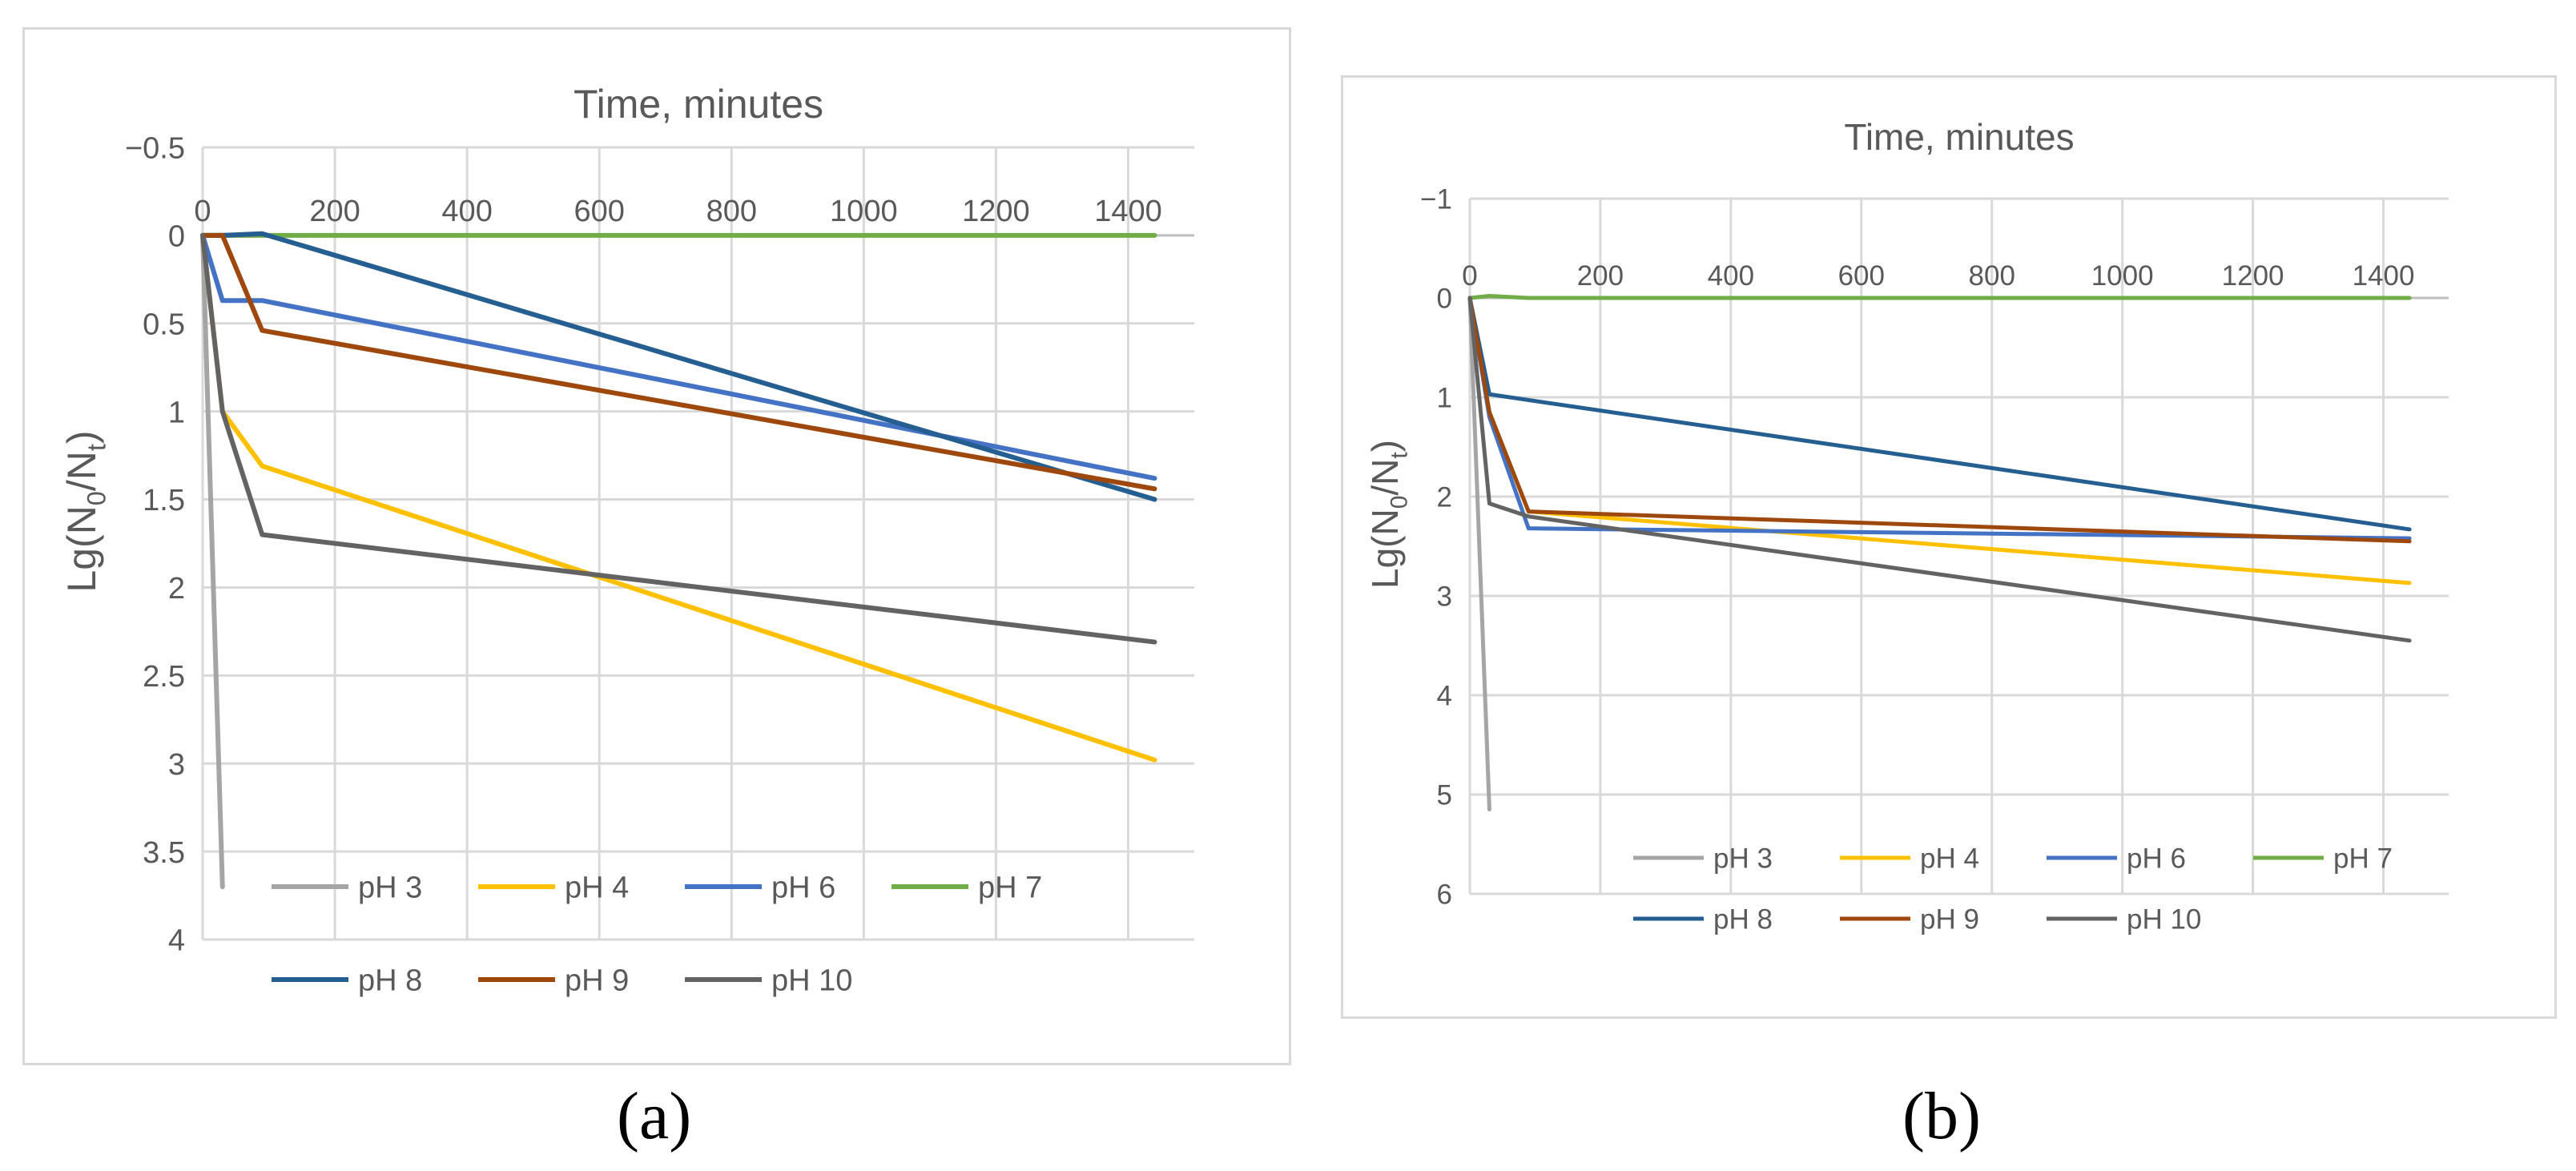 The height and width of the screenshot is (1171, 2576). What do you see at coordinates (1949, 859) in the screenshot?
I see `chart-b-legend-label-ph-4: pH 4` at bounding box center [1949, 859].